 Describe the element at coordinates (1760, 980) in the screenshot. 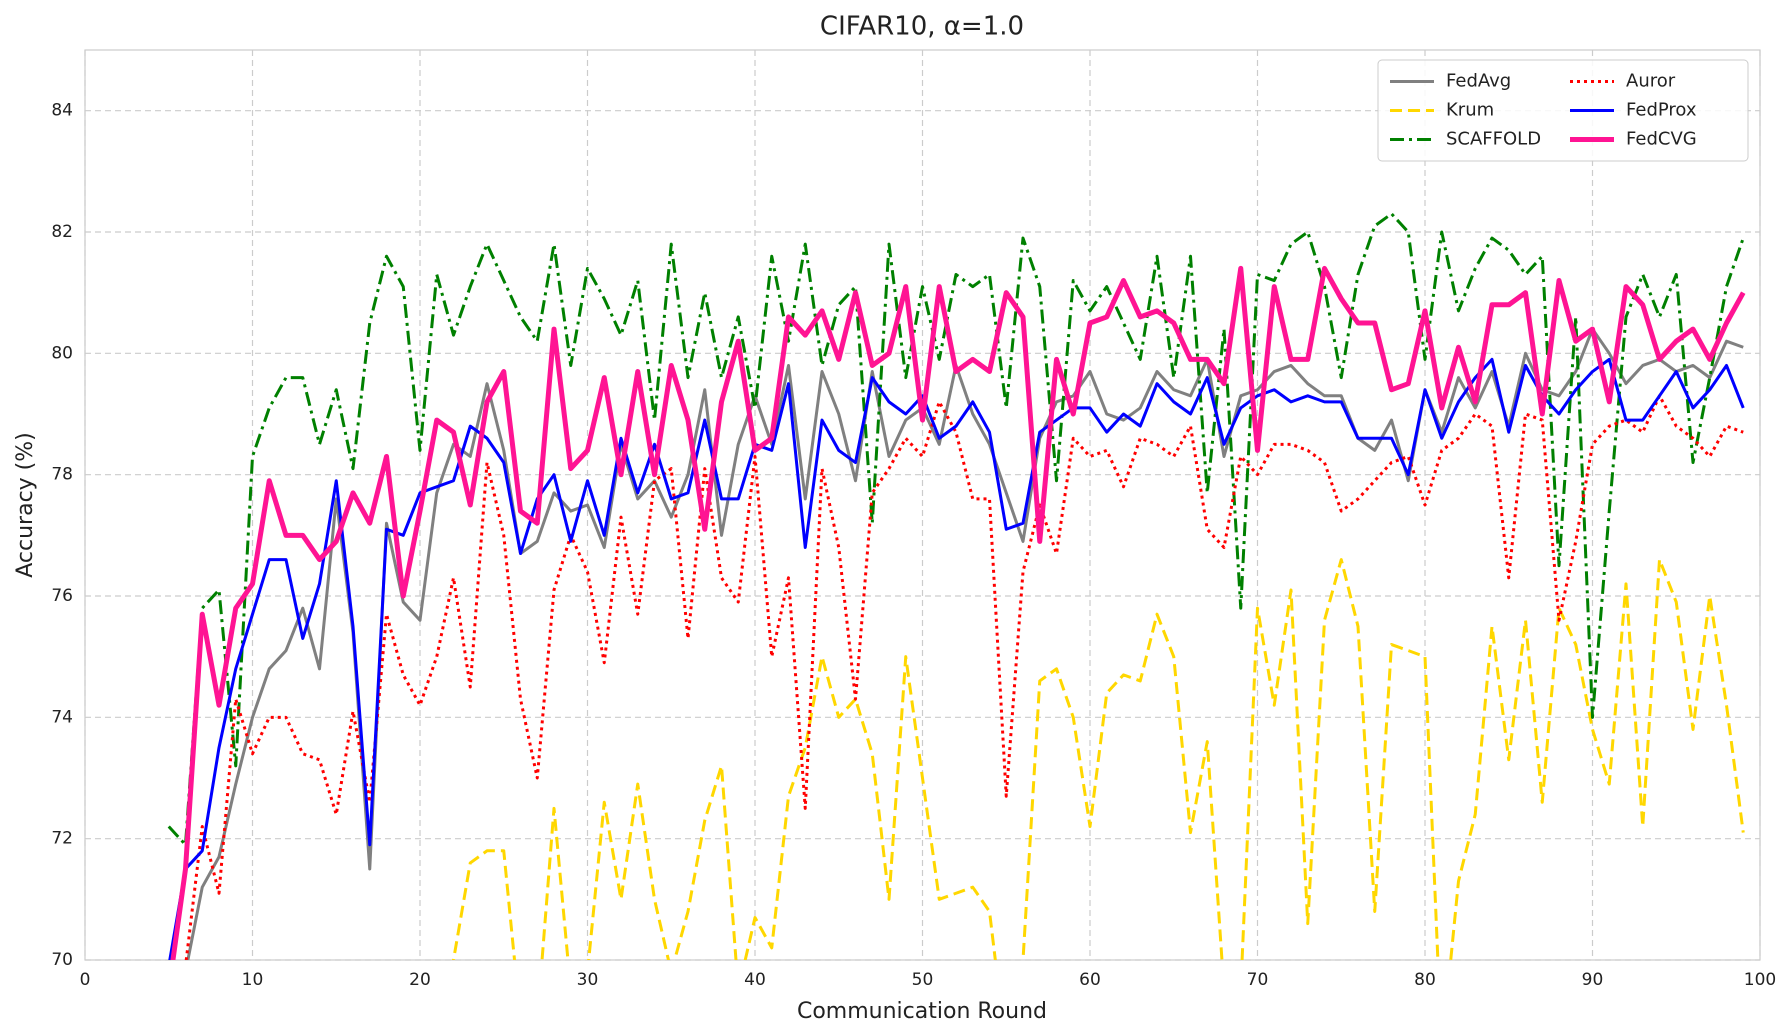

I see `x-tick-label: 100` at that location.